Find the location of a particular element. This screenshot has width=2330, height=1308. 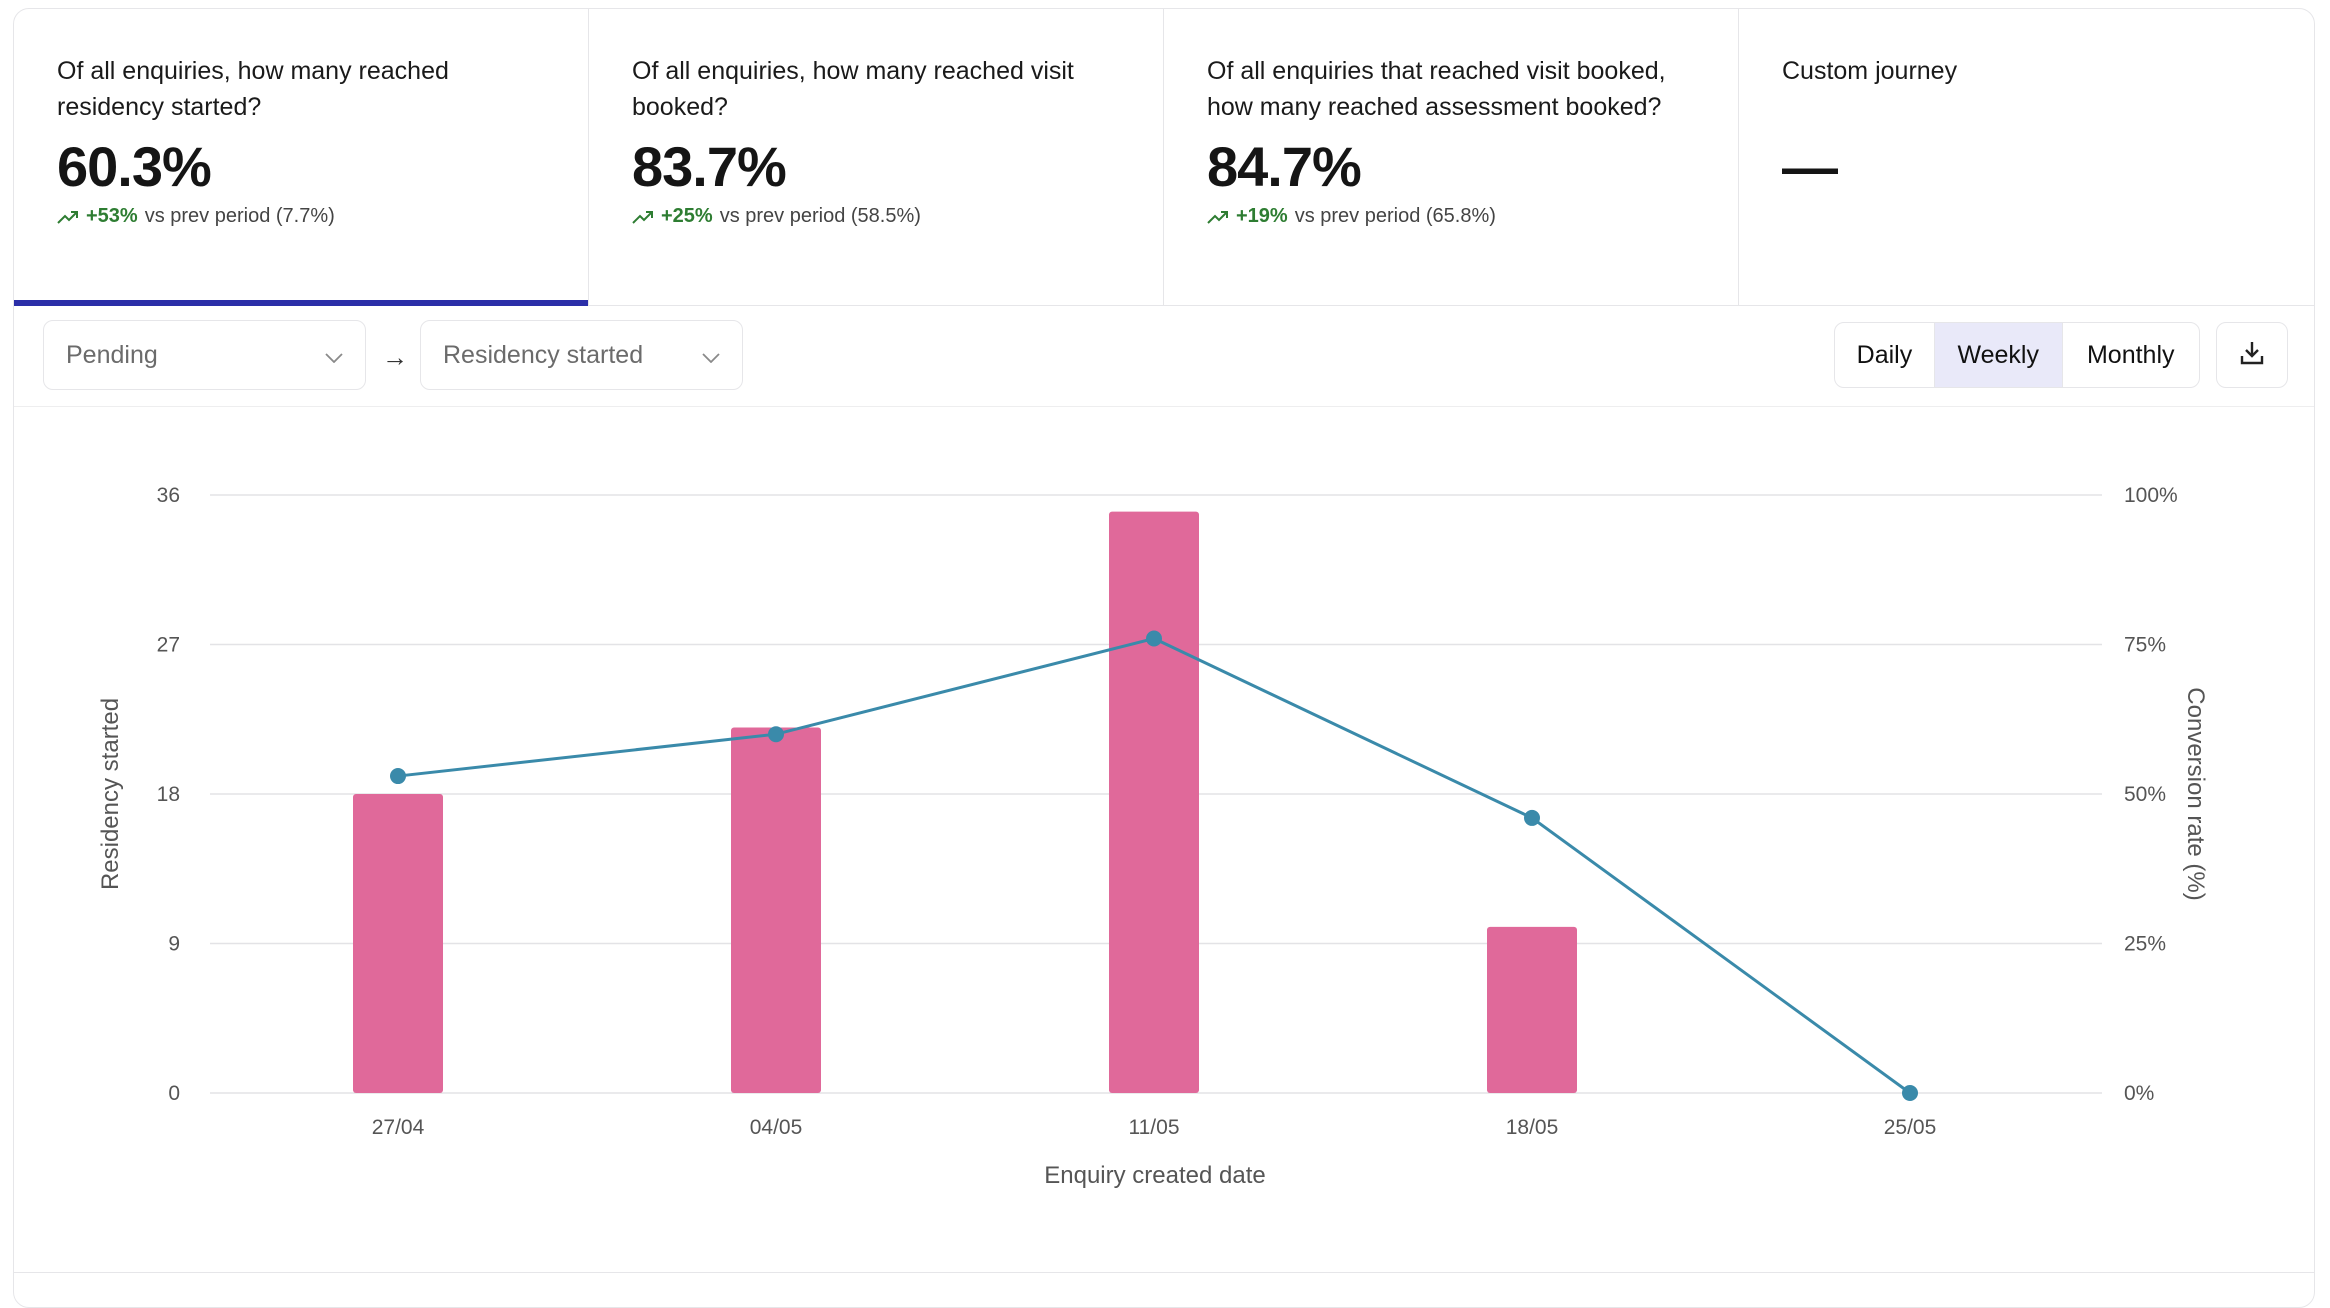

kpi-value: 60.3% is located at coordinates (134, 166).